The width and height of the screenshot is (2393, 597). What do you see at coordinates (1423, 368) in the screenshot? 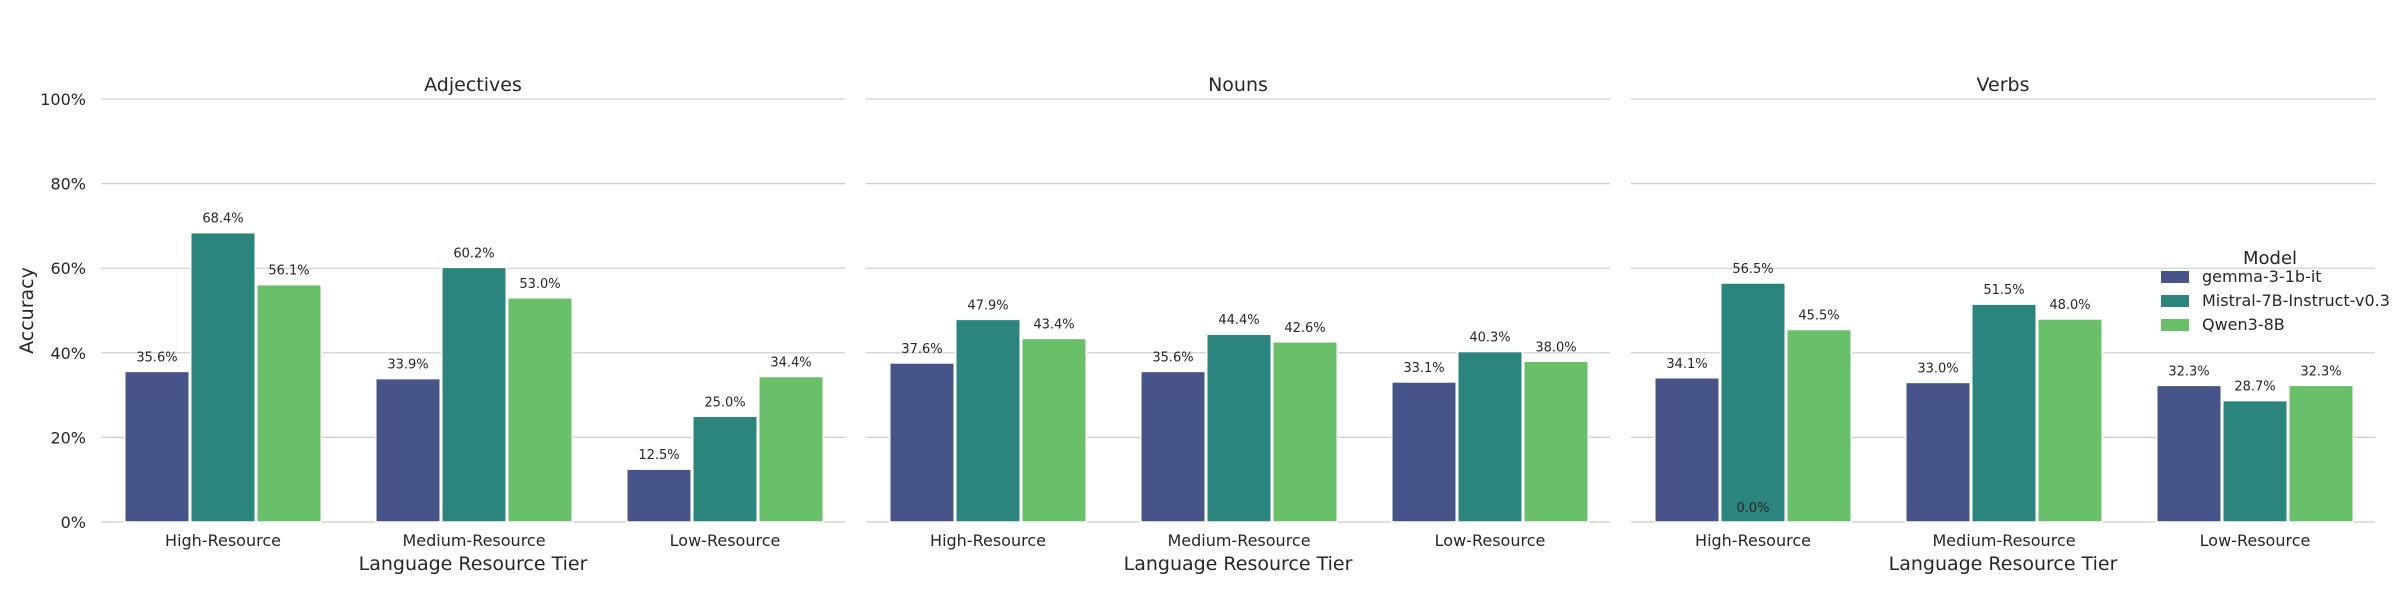
I see `data-label: 33.1%` at bounding box center [1423, 368].